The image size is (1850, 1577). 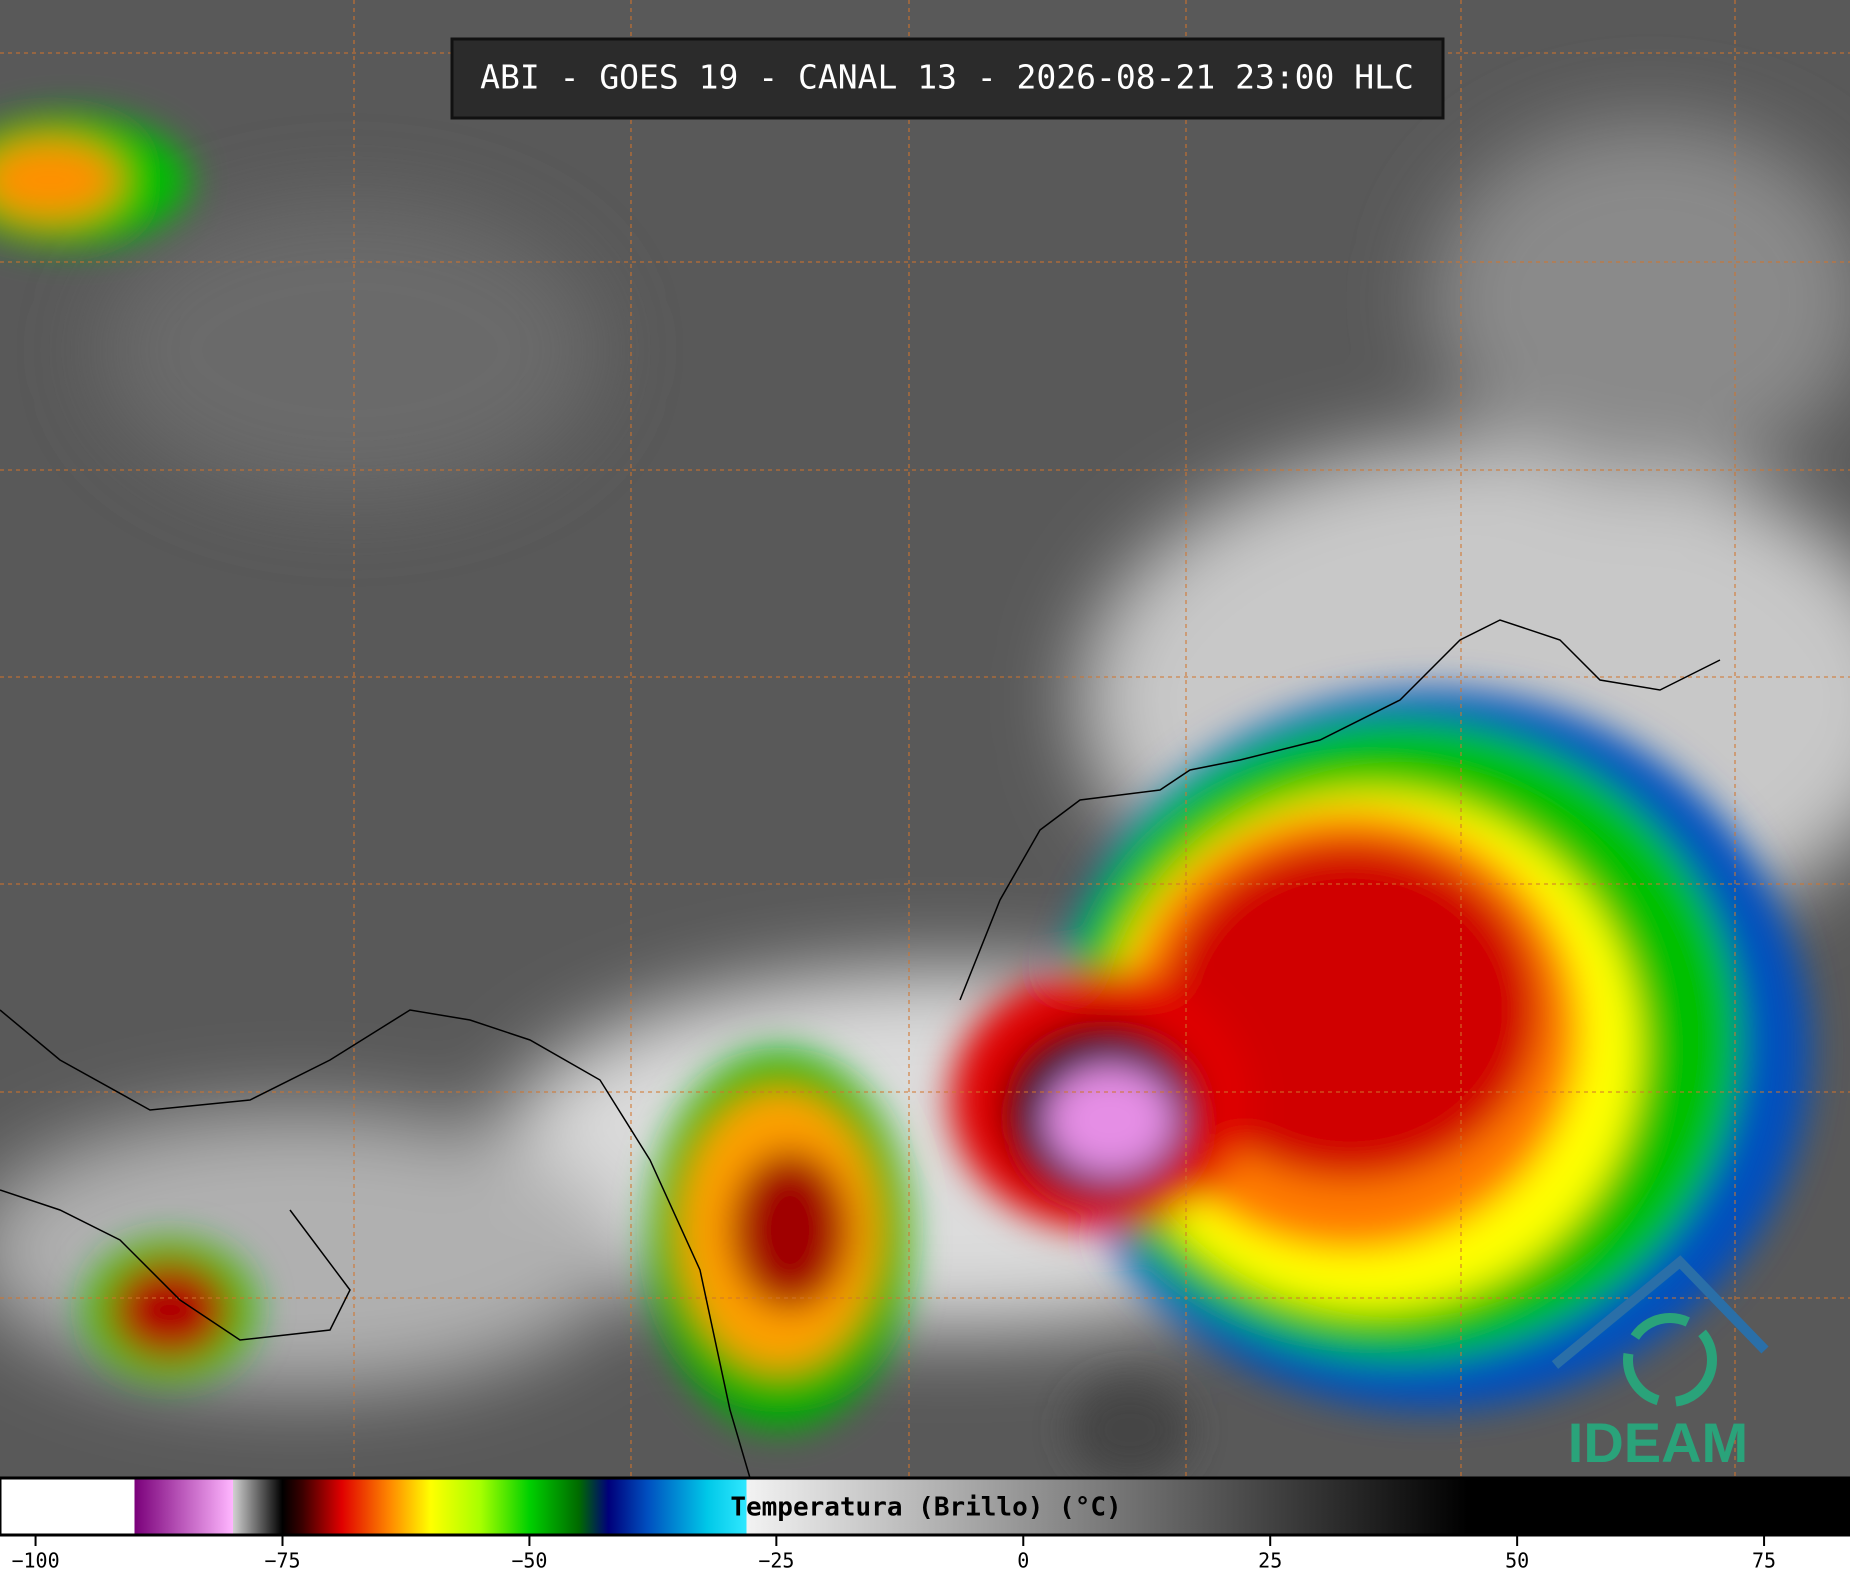 I want to click on tick-label: −100, so click(x=35, y=1561).